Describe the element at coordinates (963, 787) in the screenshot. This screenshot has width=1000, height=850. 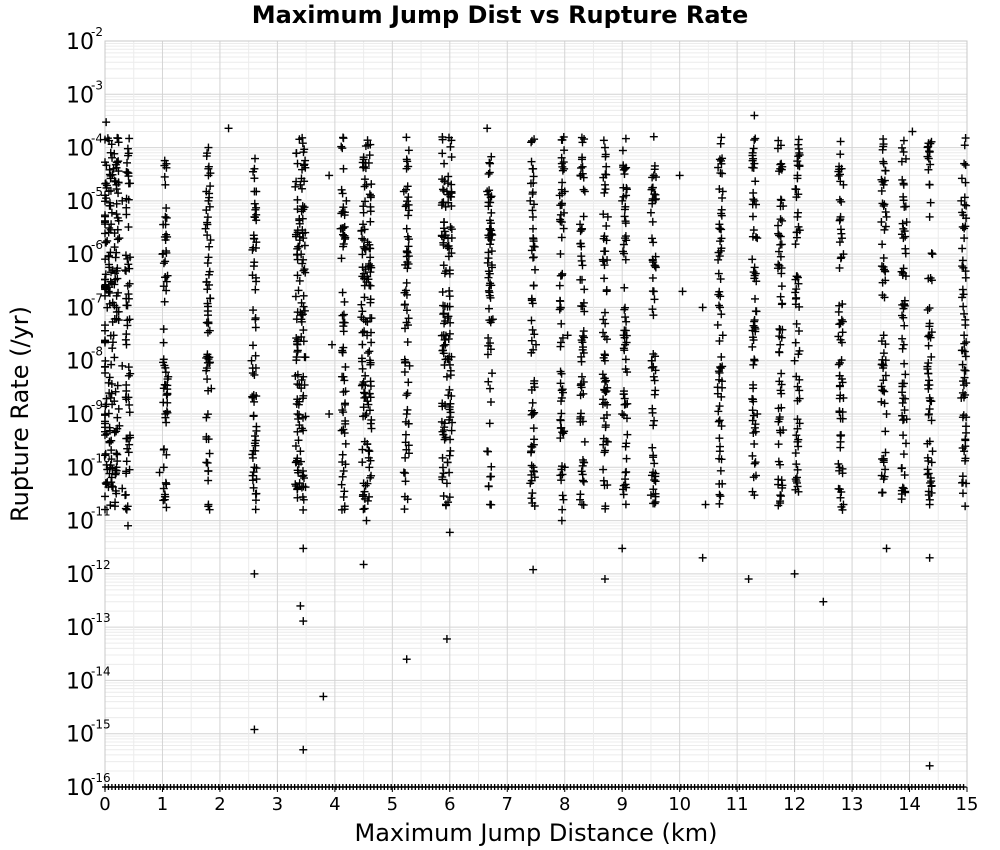
I see `floor-point` at that location.